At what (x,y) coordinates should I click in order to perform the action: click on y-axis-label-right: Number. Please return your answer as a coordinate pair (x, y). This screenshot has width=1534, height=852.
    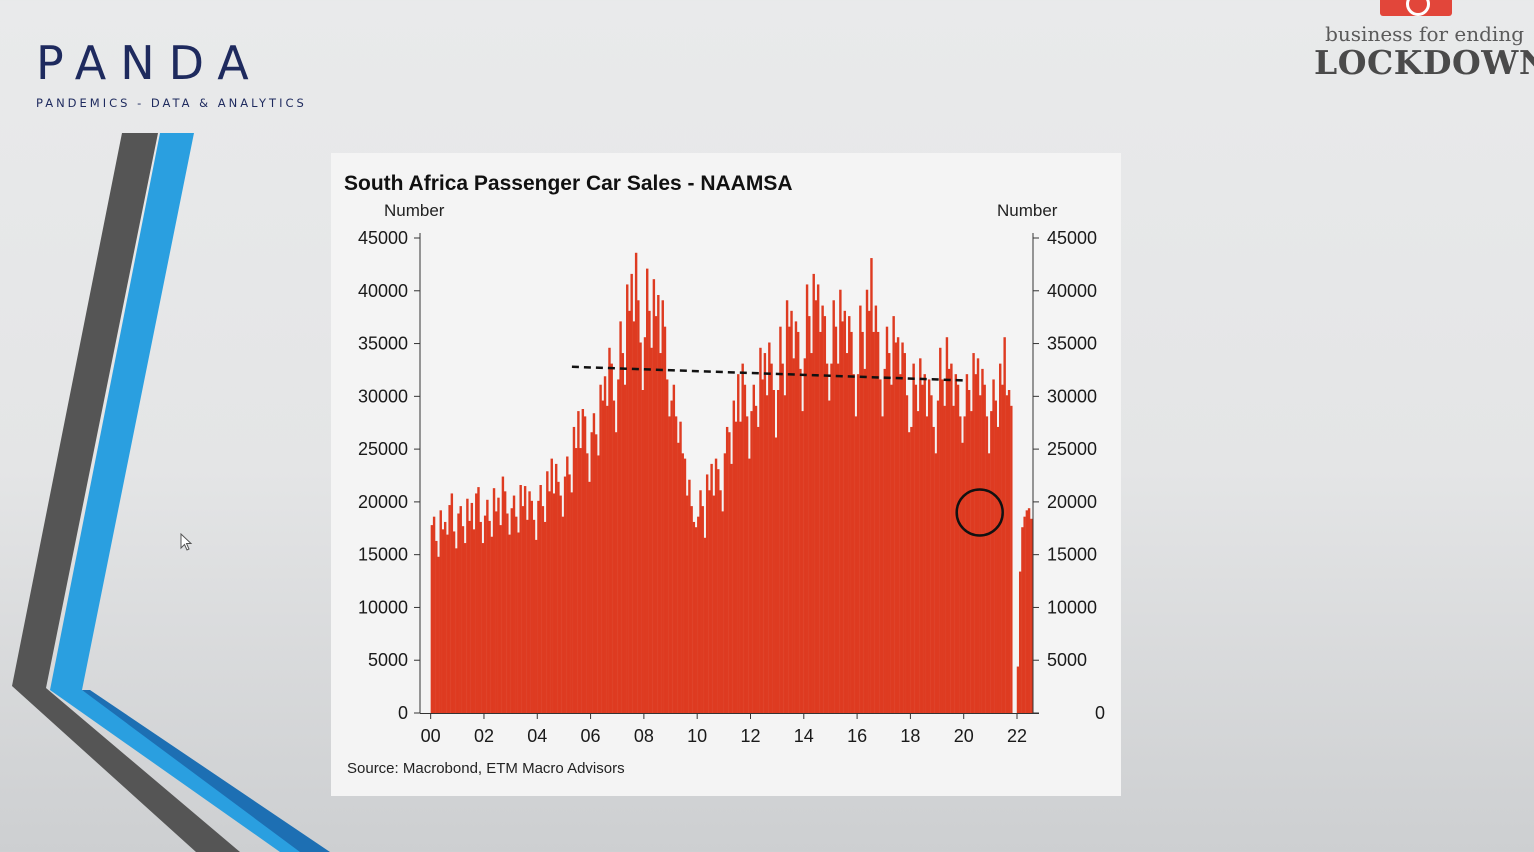
    Looking at the image, I should click on (1027, 210).